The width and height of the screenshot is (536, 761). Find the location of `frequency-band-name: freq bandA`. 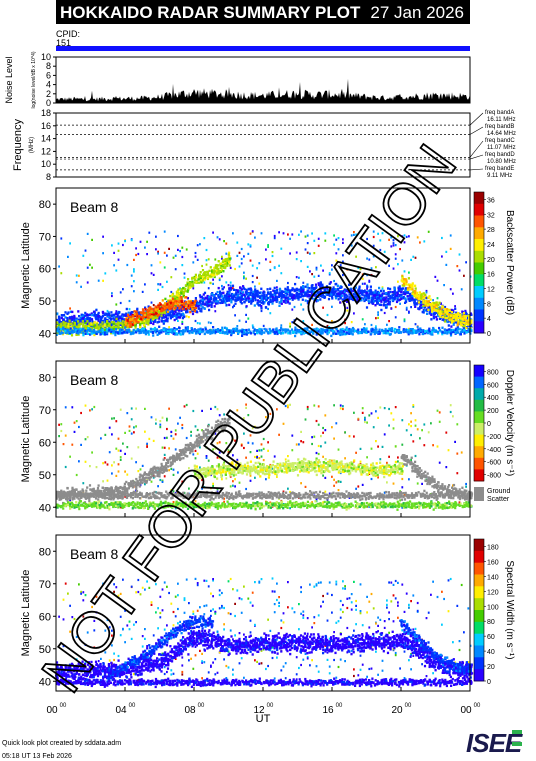

frequency-band-name: freq bandA is located at coordinates (499, 113).